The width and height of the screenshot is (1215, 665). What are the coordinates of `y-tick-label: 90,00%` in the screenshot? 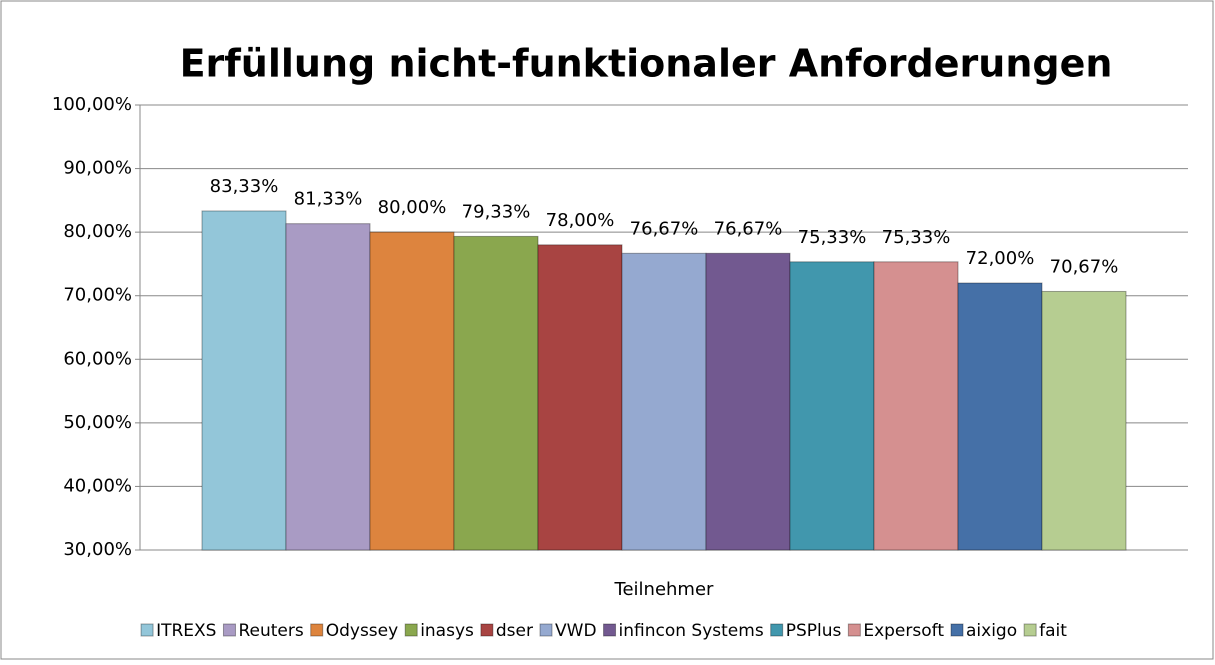 It's located at (97, 168).